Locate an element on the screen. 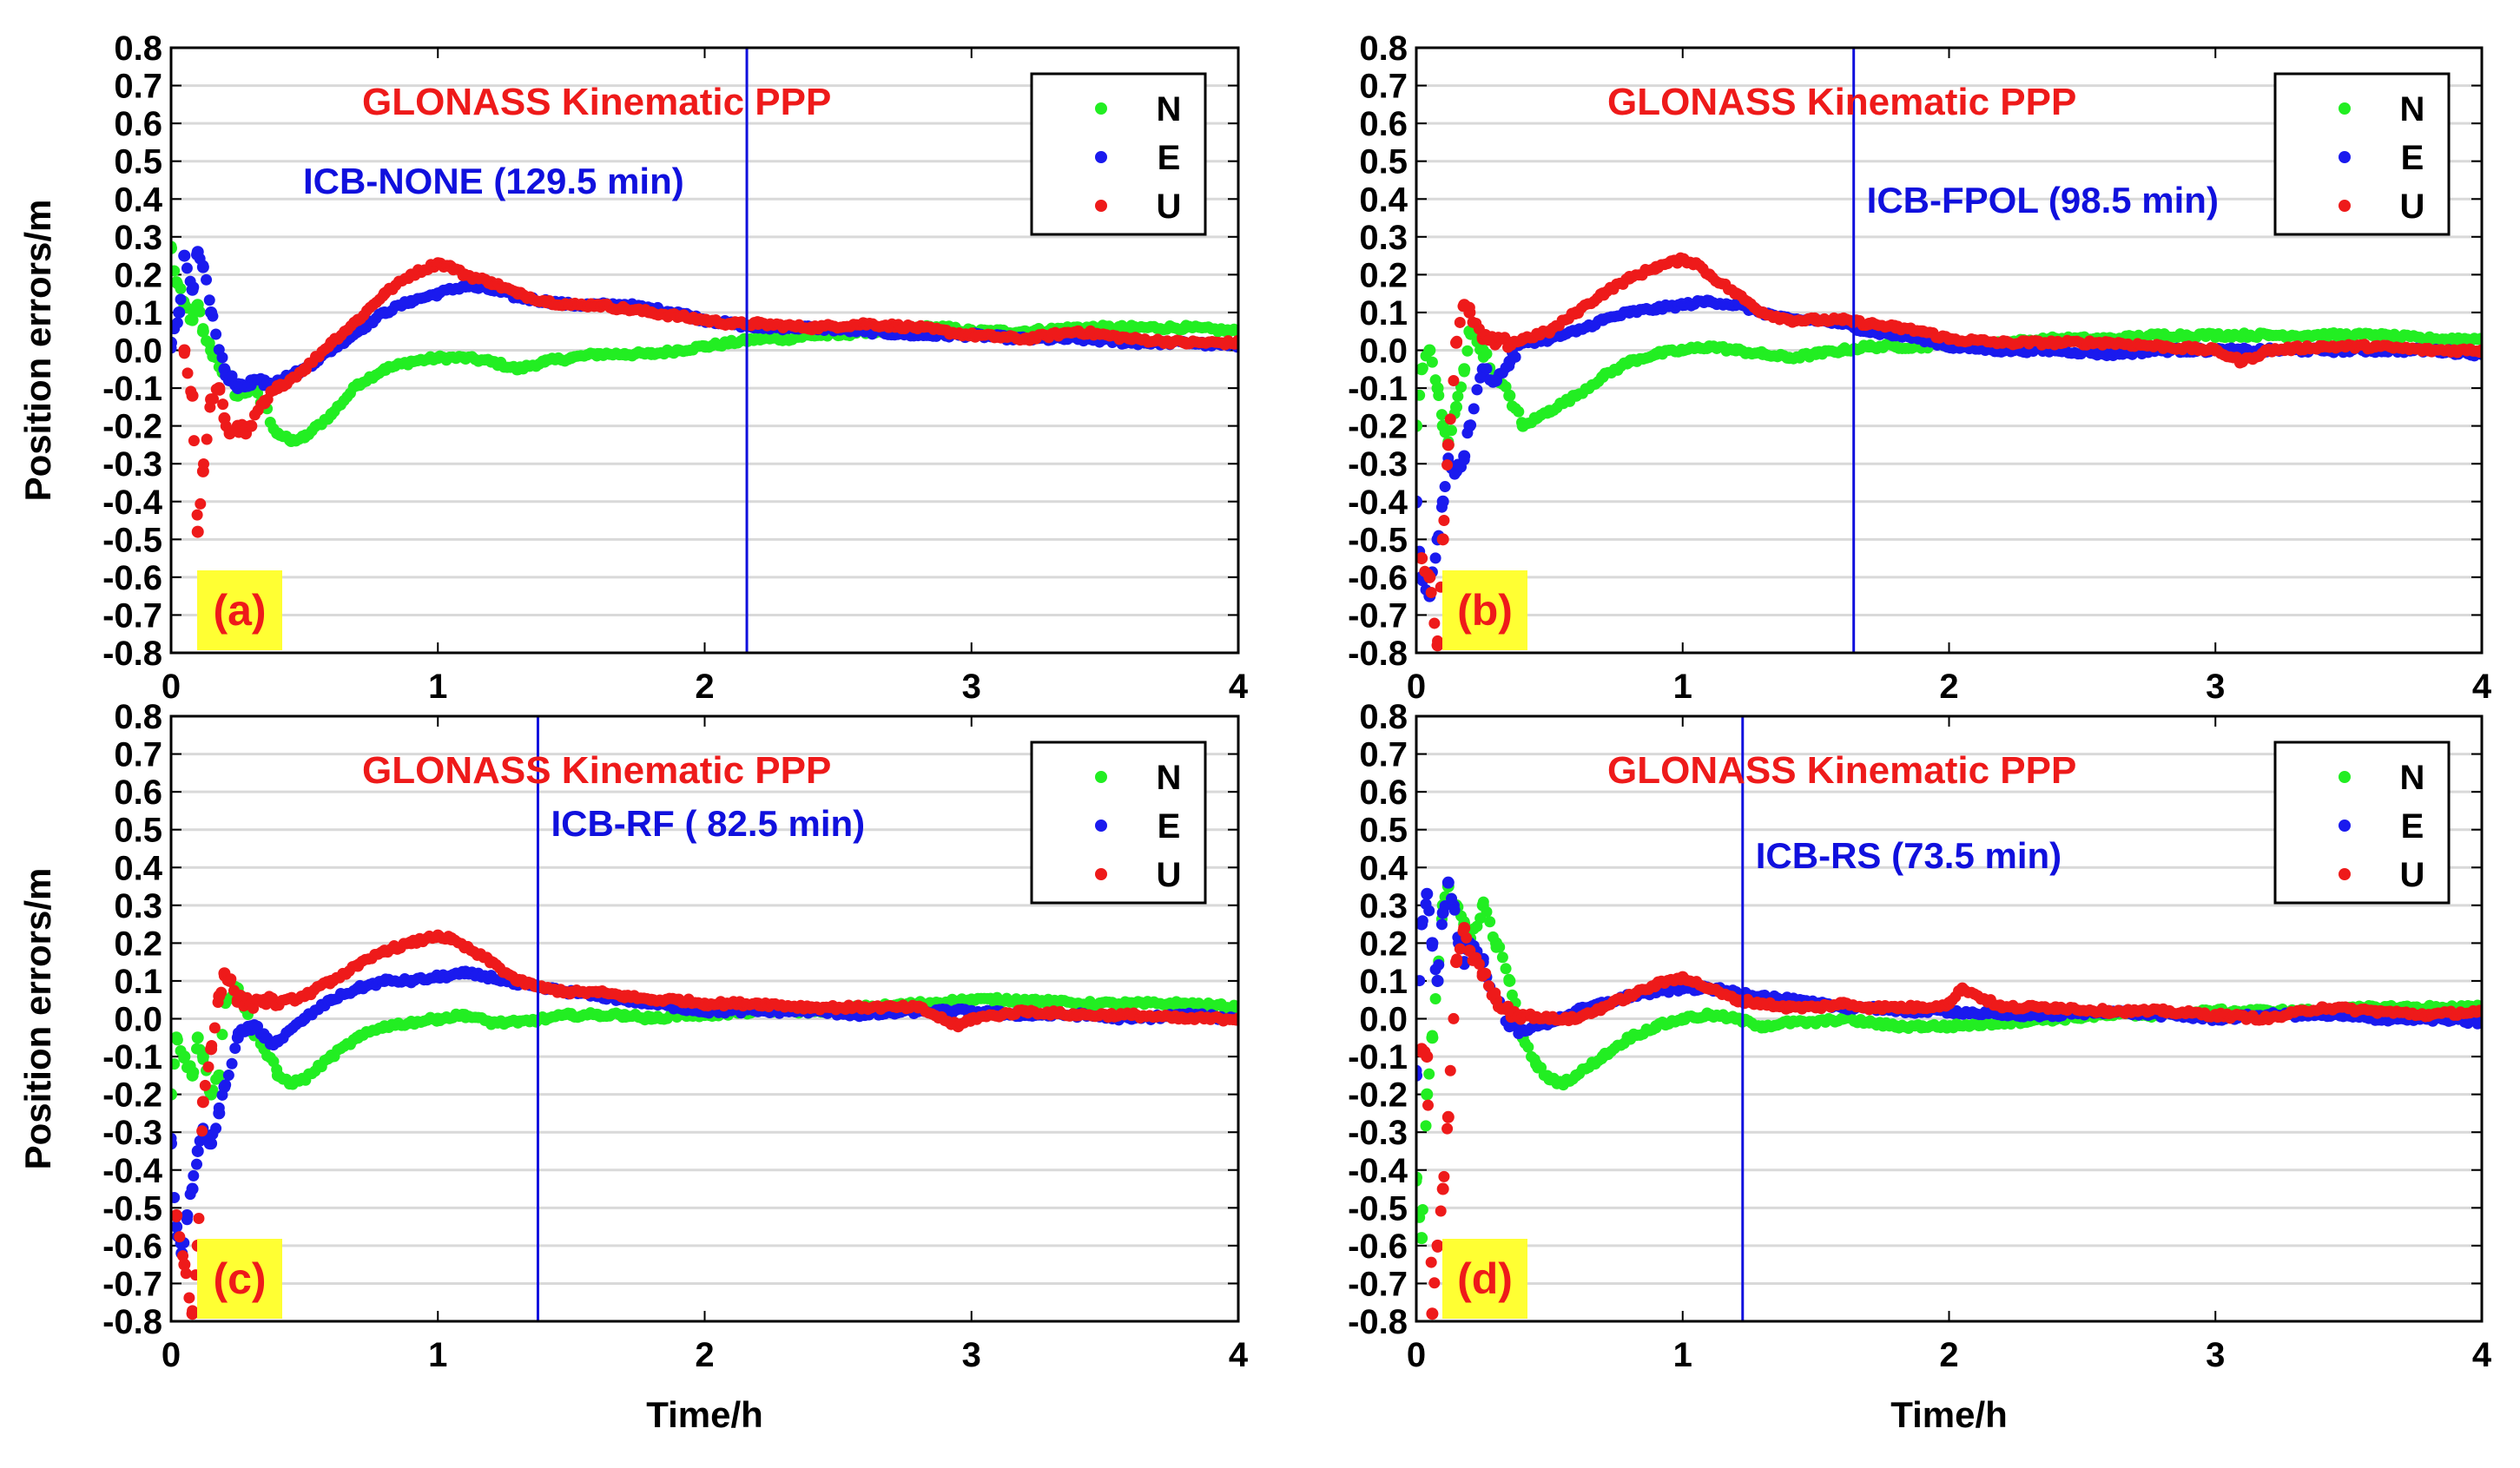 The image size is (2520, 1468). y-tick-label: -0.1 is located at coordinates (132, 1057).